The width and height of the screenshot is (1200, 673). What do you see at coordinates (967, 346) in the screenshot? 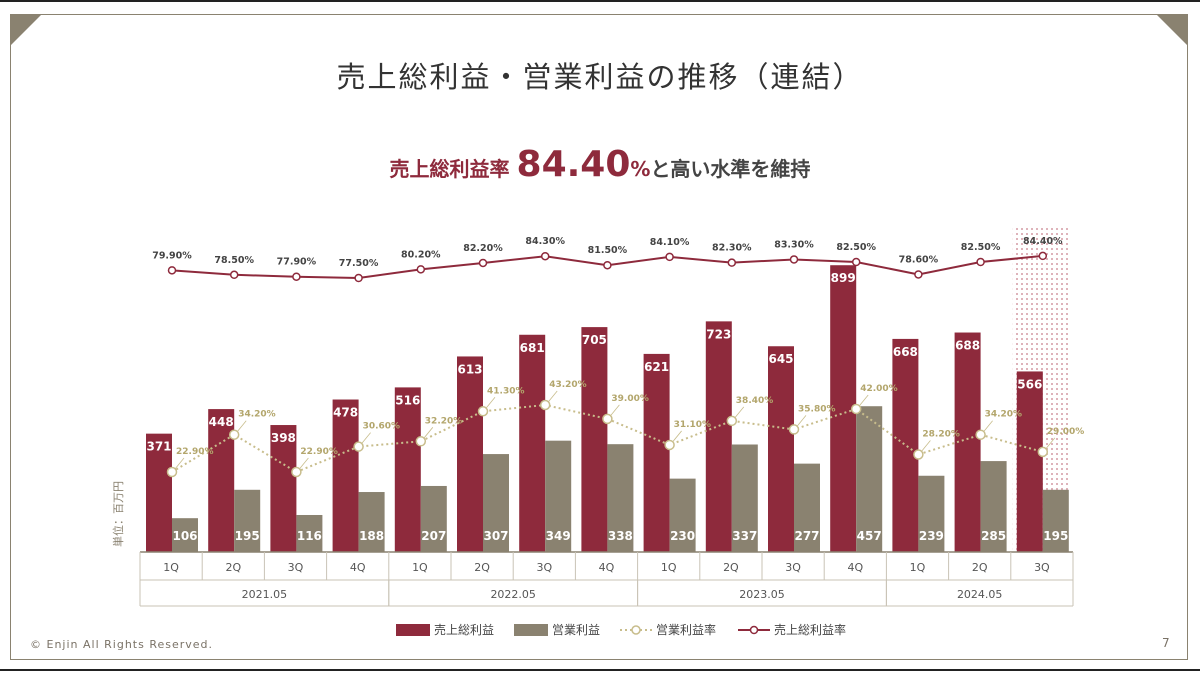
I see `gross-profit-value: 688` at bounding box center [967, 346].